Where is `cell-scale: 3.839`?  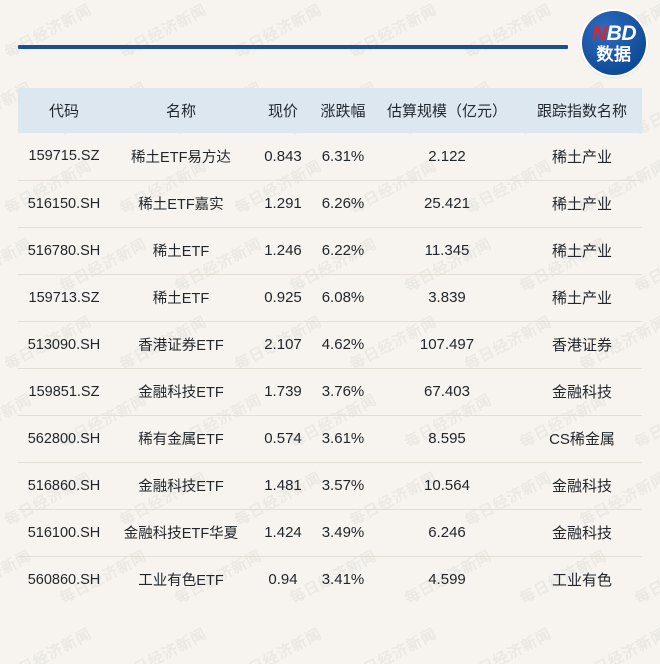
cell-scale: 3.839 is located at coordinates (447, 297).